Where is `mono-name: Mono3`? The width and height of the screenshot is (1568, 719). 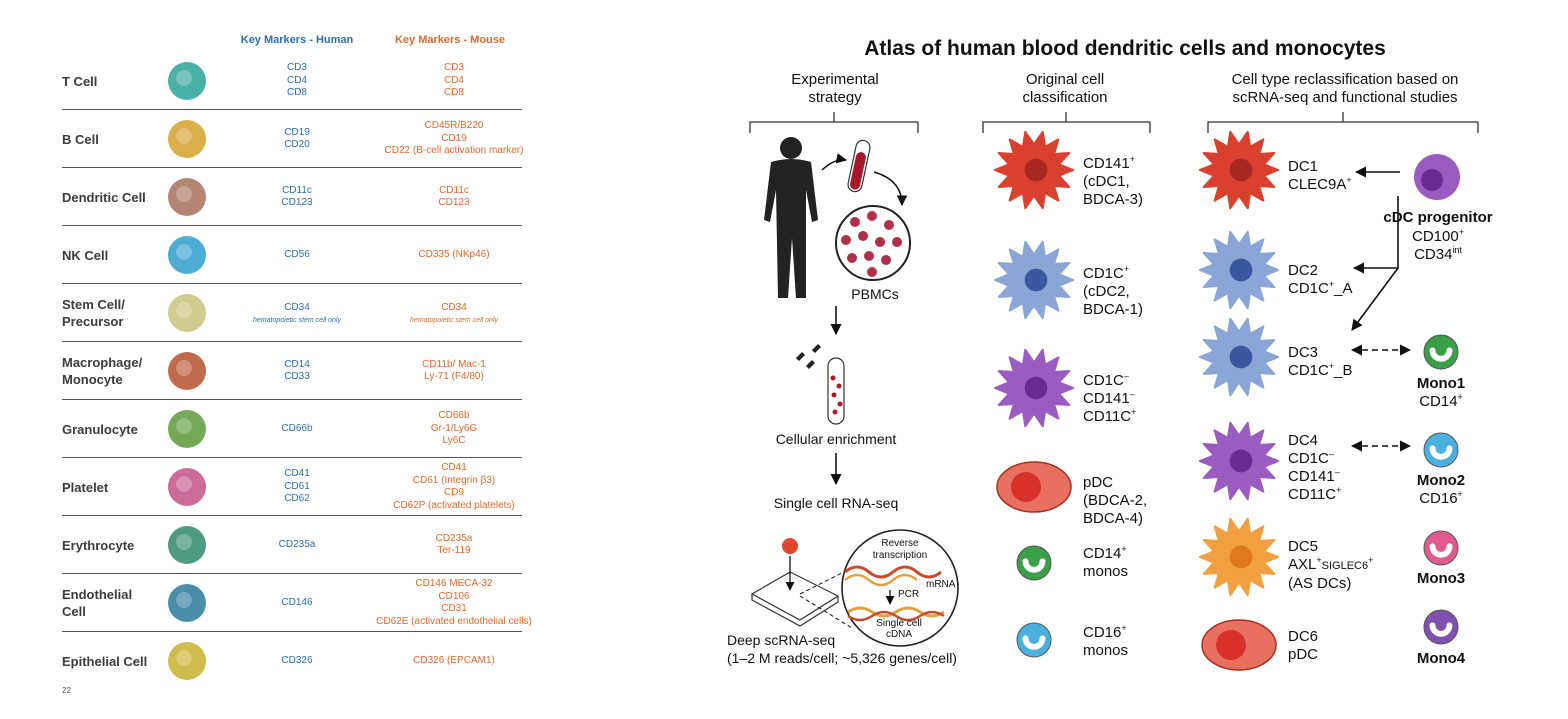 mono-name: Mono3 is located at coordinates (1441, 578).